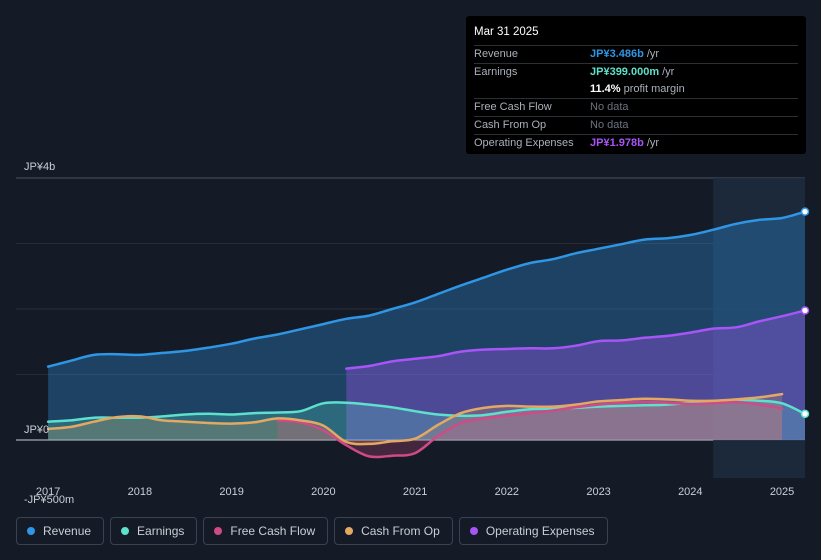  I want to click on free-cash-flow-line, so click(530, 429).